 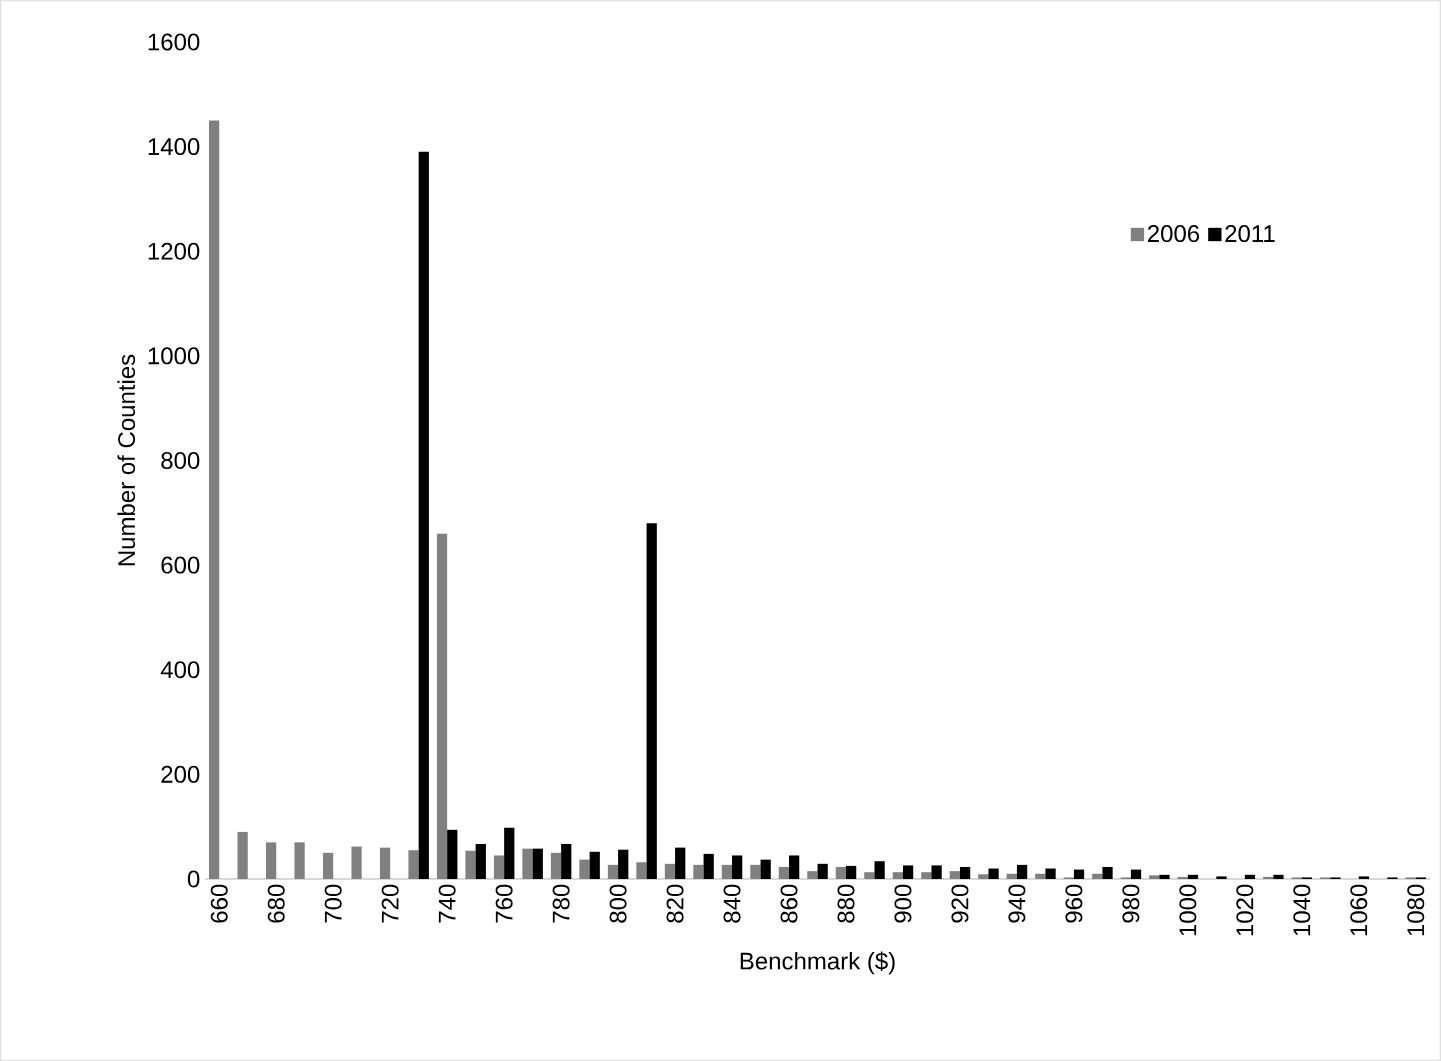 I want to click on x-tick-label: 740, so click(x=447, y=903).